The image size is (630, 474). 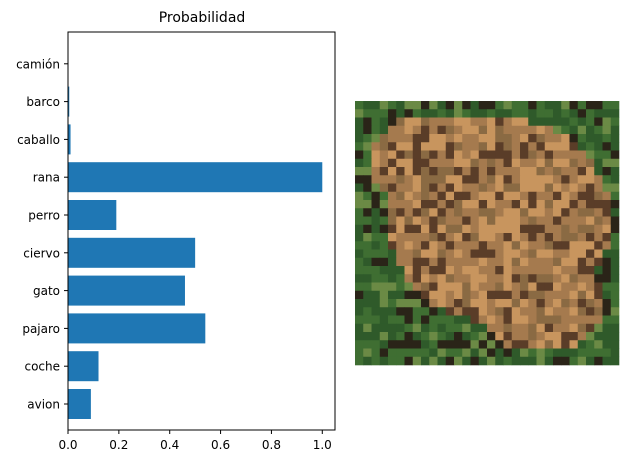 What do you see at coordinates (137, 328) in the screenshot?
I see `bar-pajaro` at bounding box center [137, 328].